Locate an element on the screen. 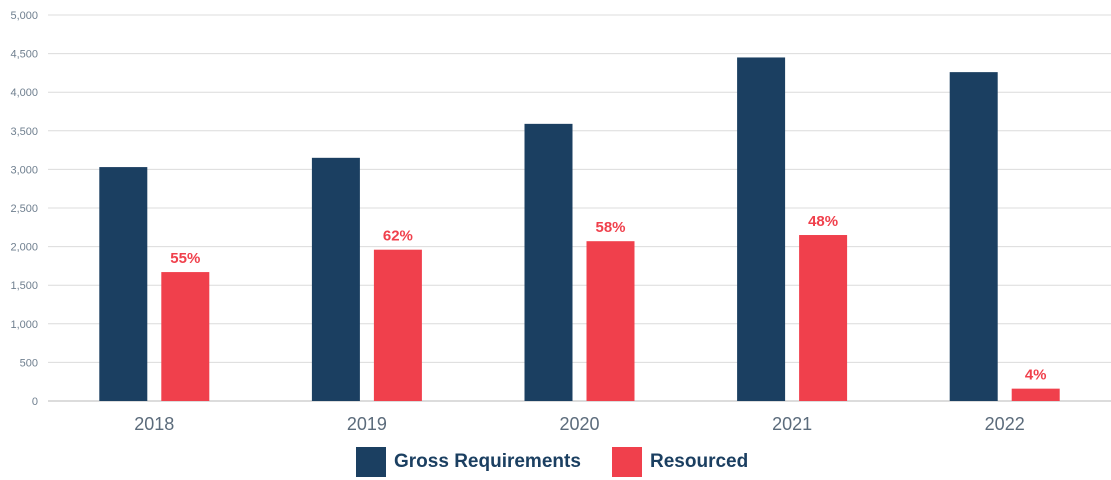 This screenshot has height=480, width=1111. legend: Gross Requirements Resourced is located at coordinates (555, 462).